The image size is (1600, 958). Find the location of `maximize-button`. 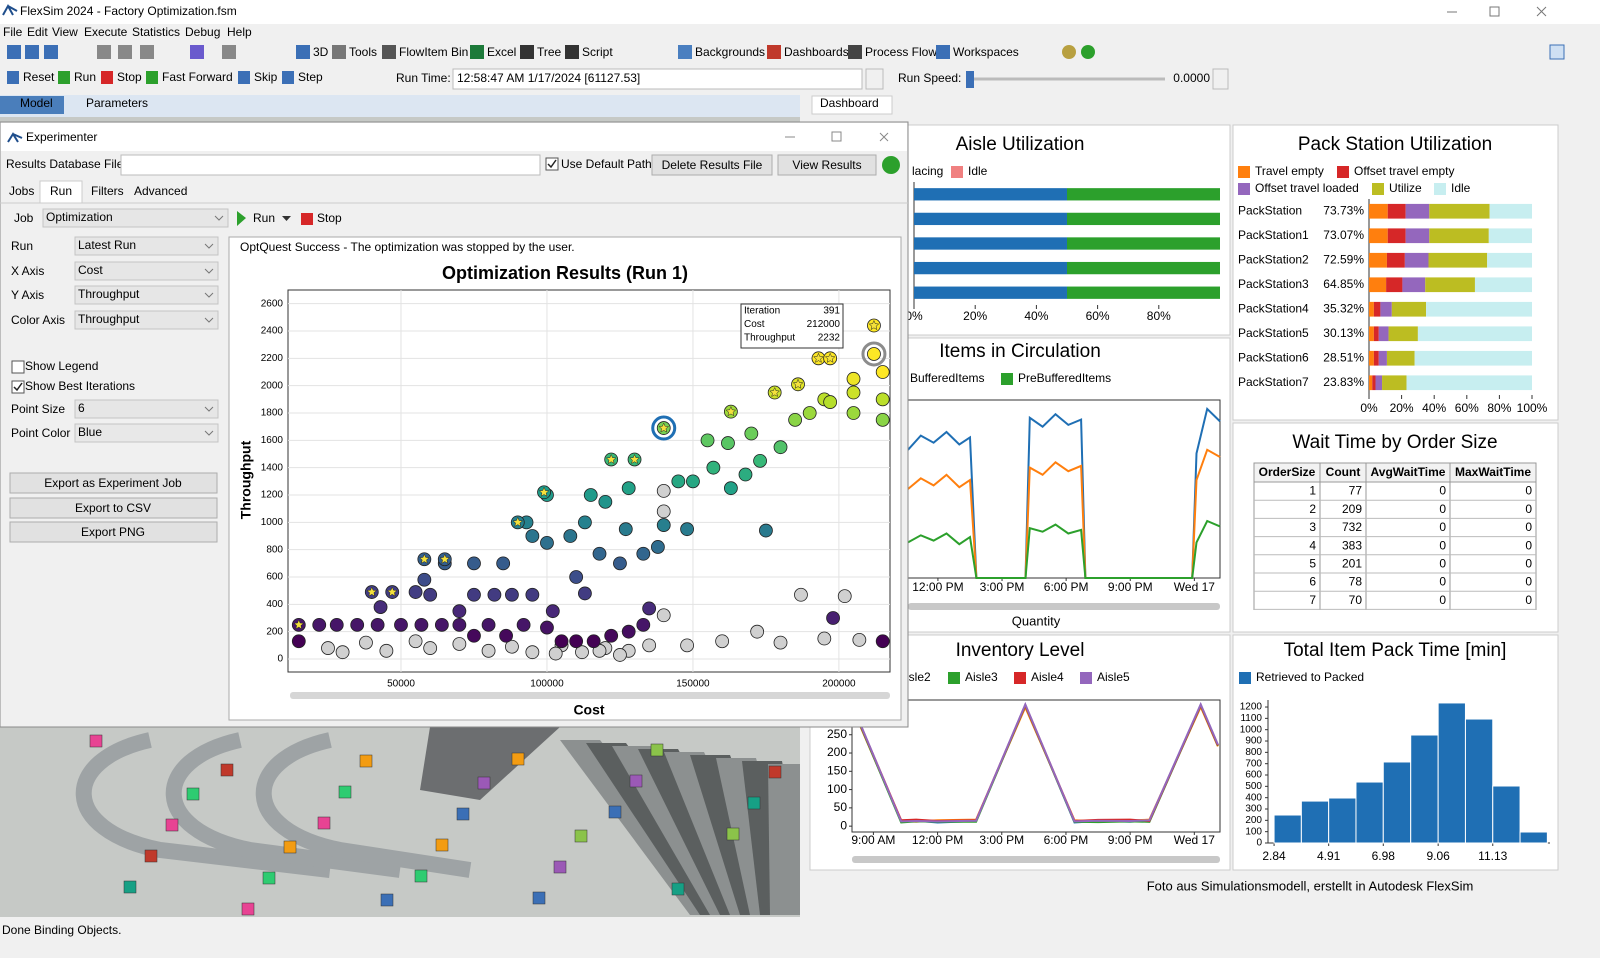

maximize-button is located at coordinates (836, 136).